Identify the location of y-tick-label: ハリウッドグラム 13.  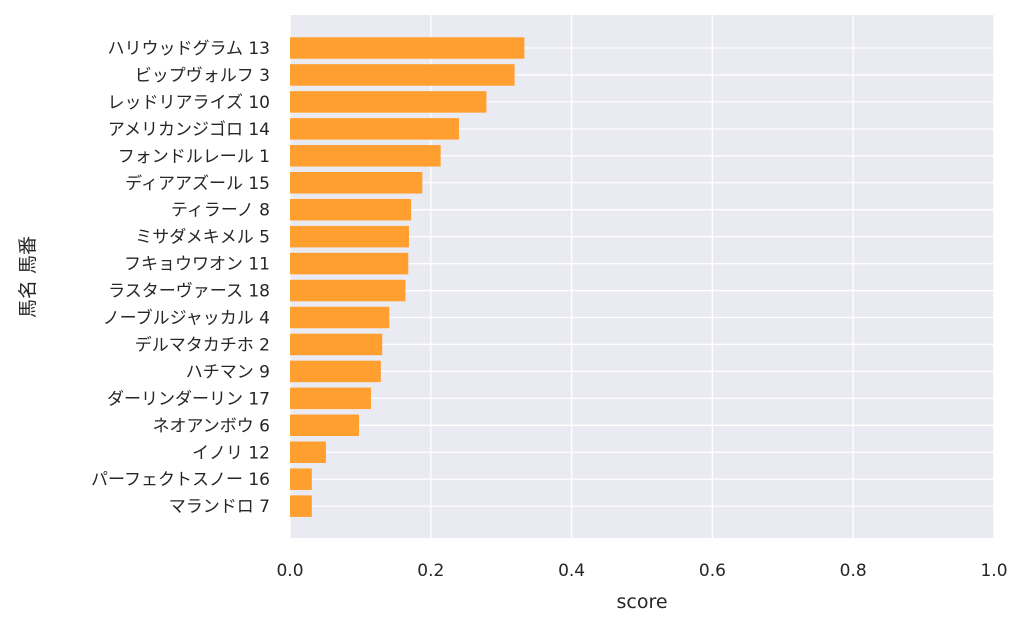
(188, 49).